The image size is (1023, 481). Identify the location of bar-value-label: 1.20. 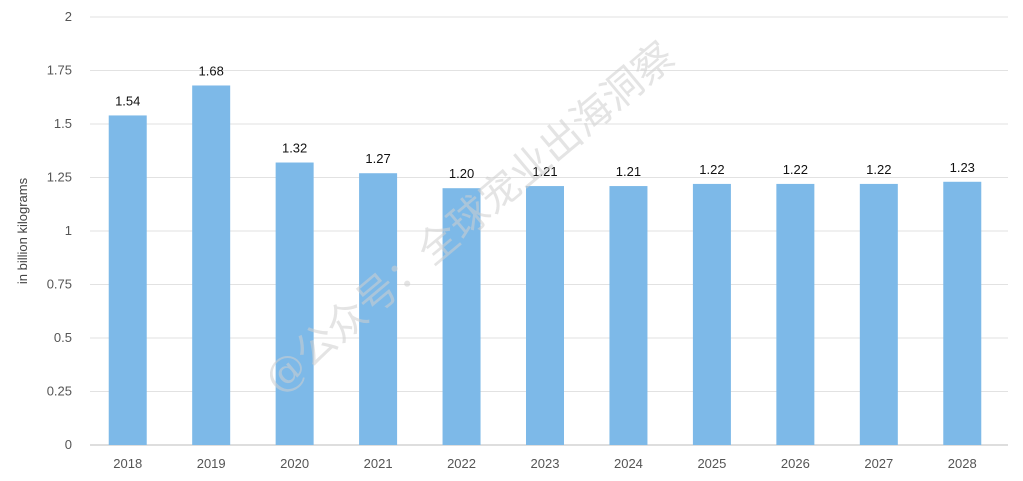
(461, 173).